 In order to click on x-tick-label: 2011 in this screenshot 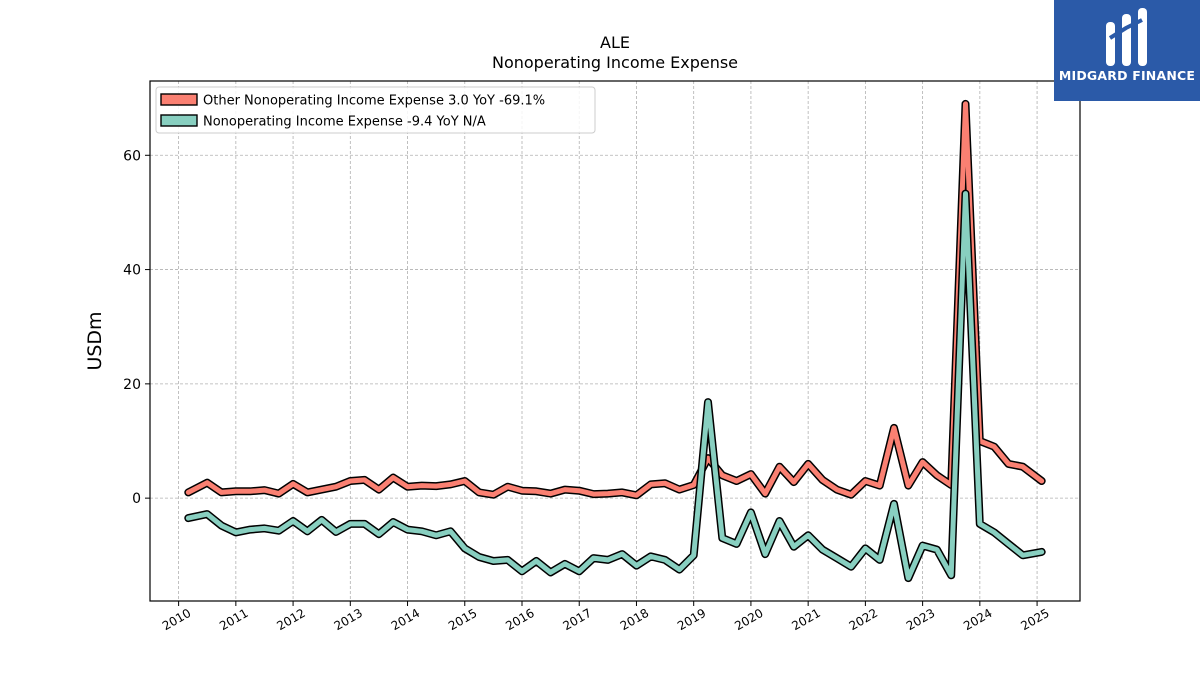, I will do `click(233, 619)`.